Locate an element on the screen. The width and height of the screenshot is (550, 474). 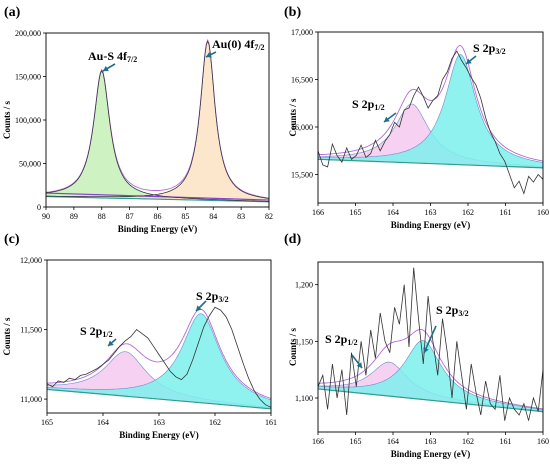
y-tick-label: 1,150 is located at coordinates (304, 341).